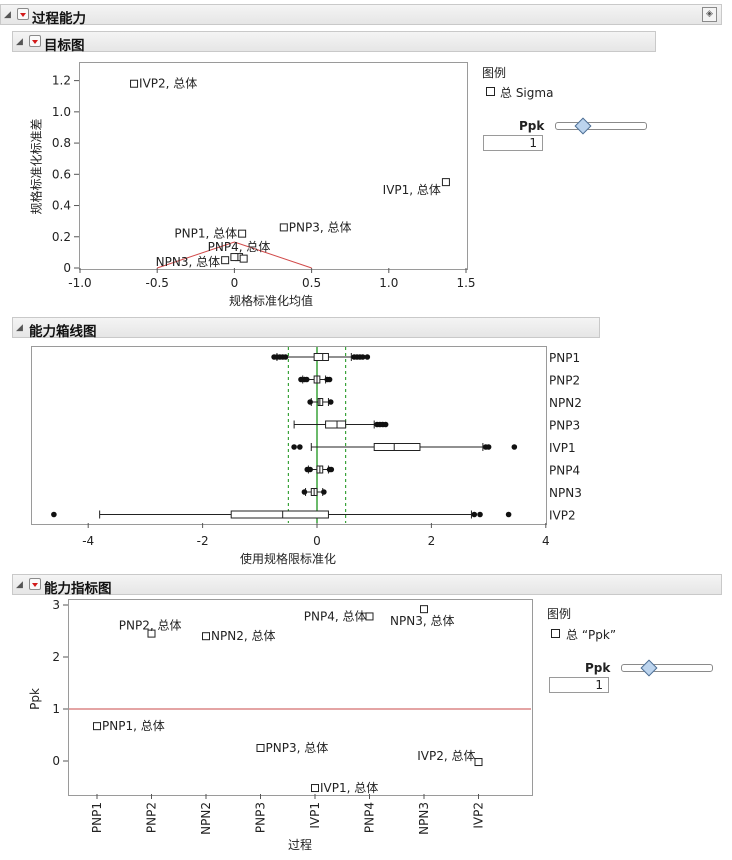  Describe the element at coordinates (424, 818) in the screenshot. I see `x-tick-label: NPN3` at that location.